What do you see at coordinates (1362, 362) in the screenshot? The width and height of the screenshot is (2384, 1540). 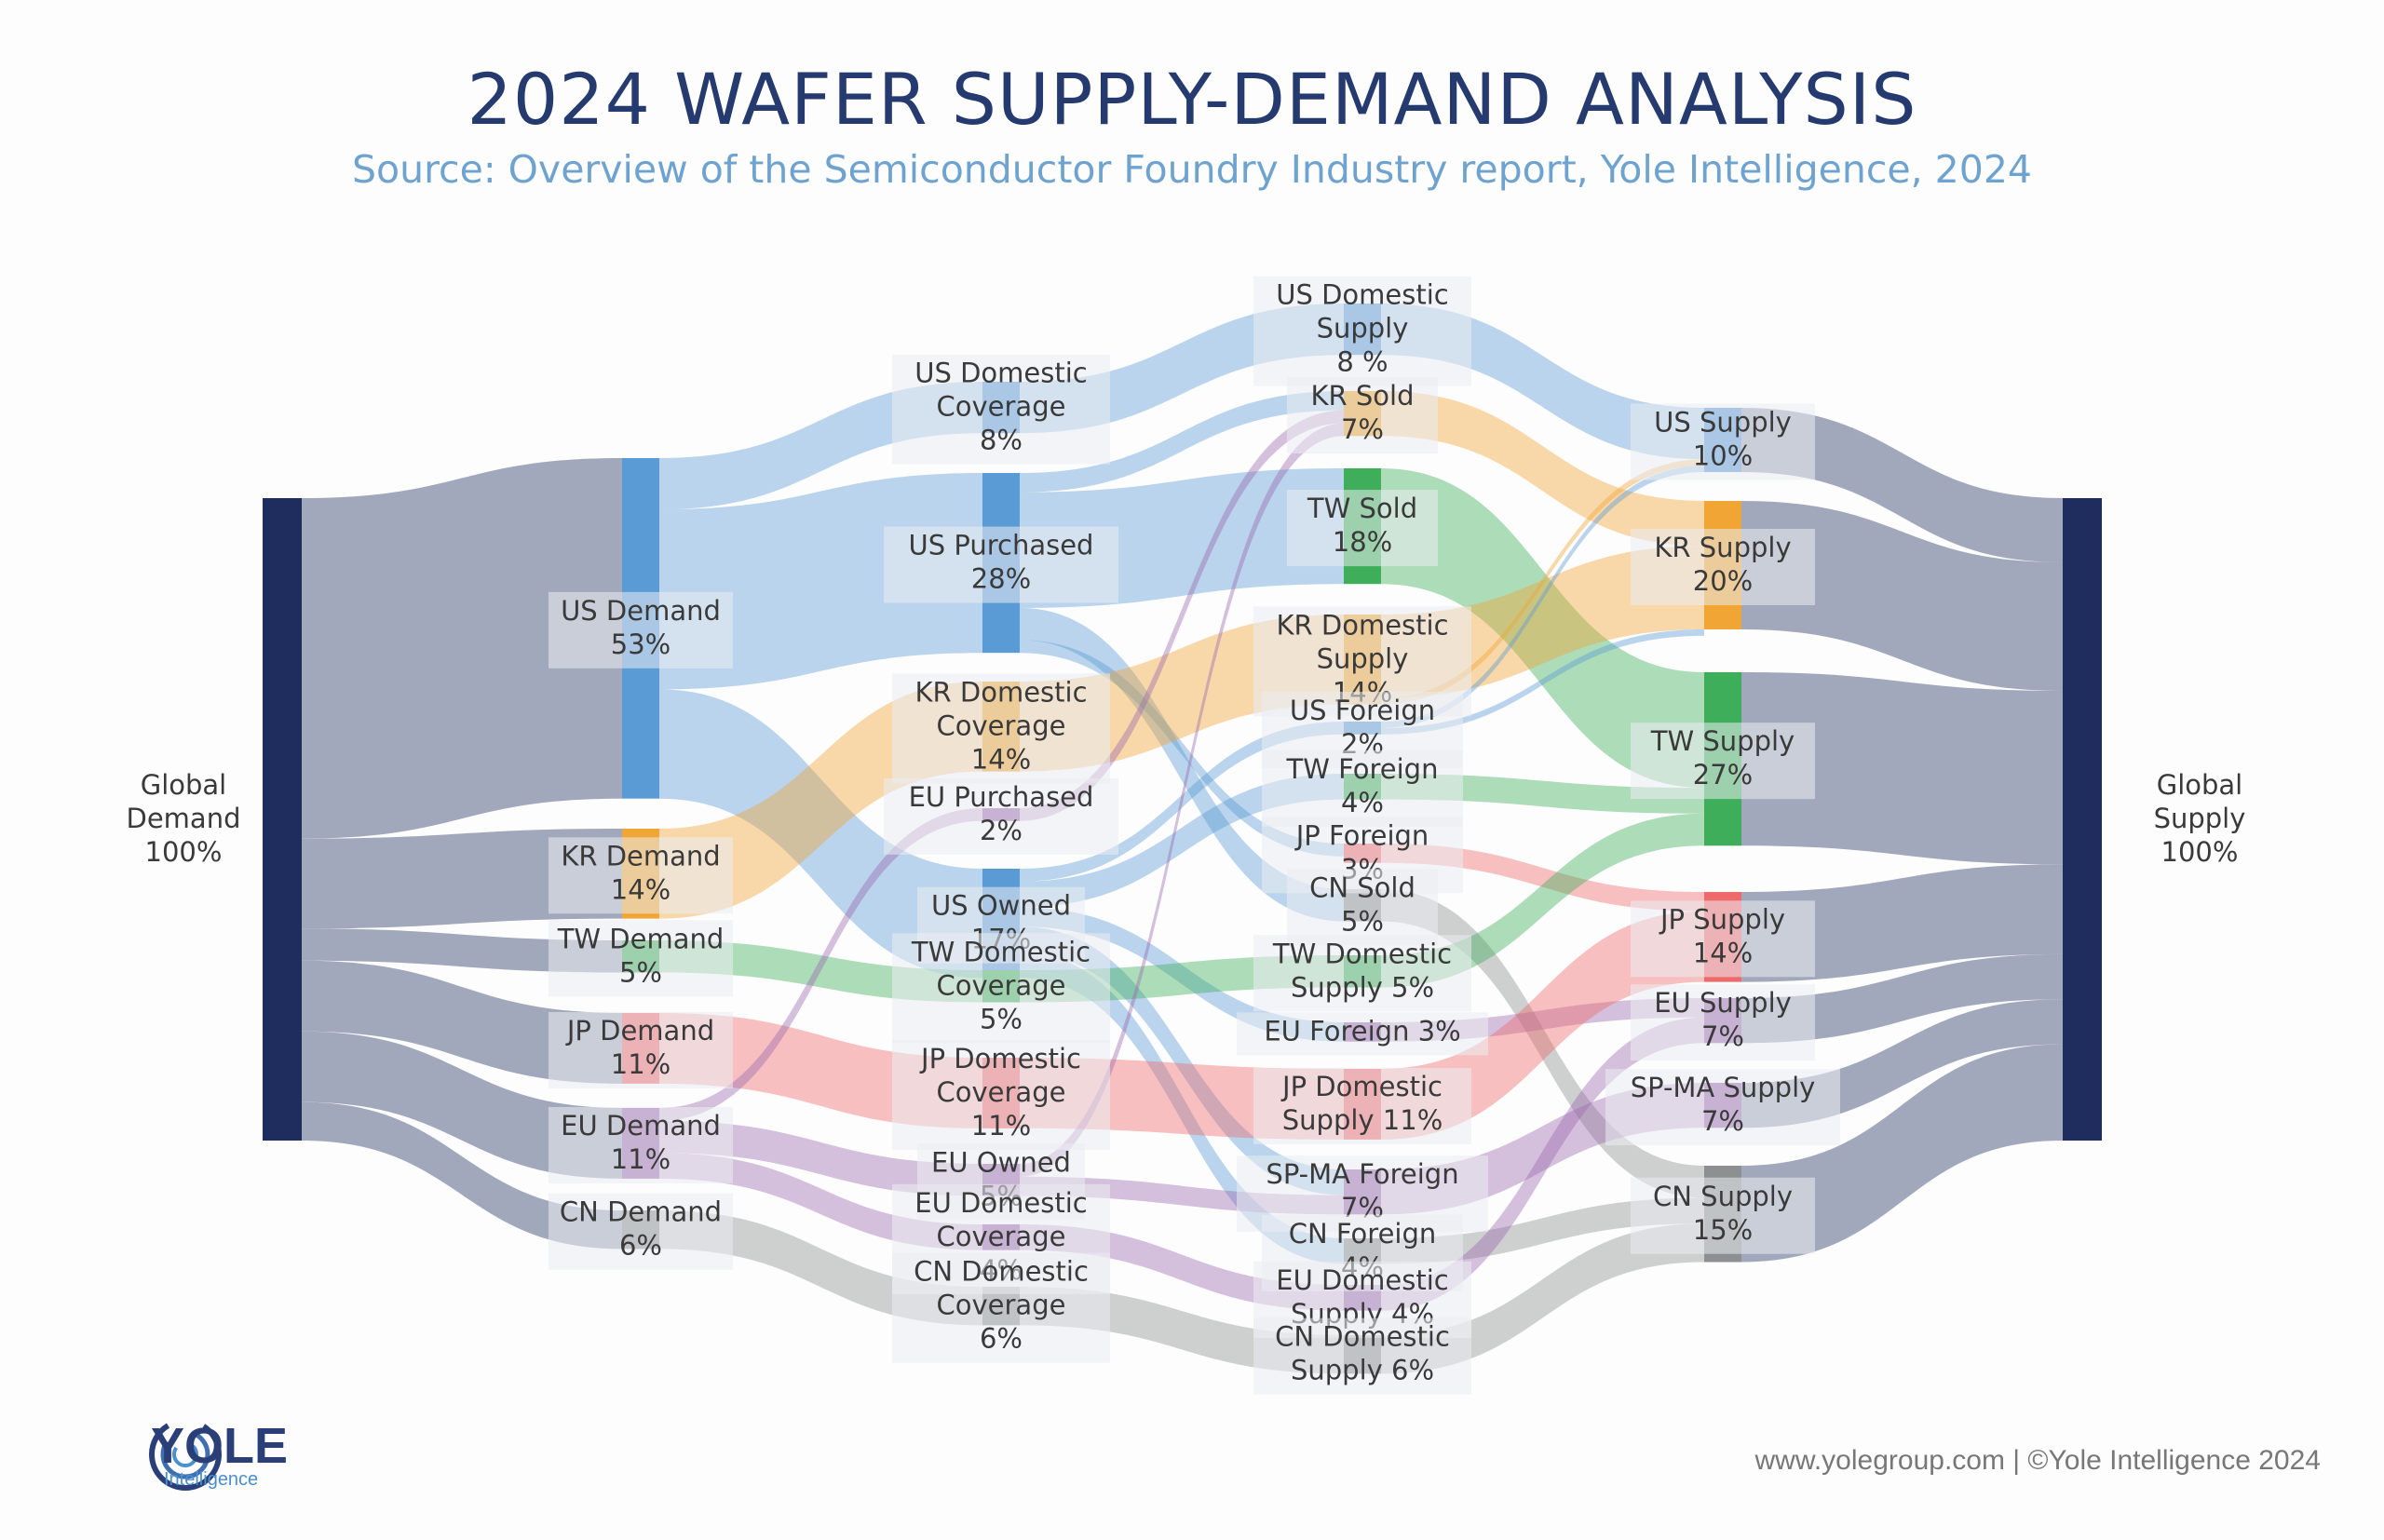 I see `label-usds-line: 8 %` at bounding box center [1362, 362].